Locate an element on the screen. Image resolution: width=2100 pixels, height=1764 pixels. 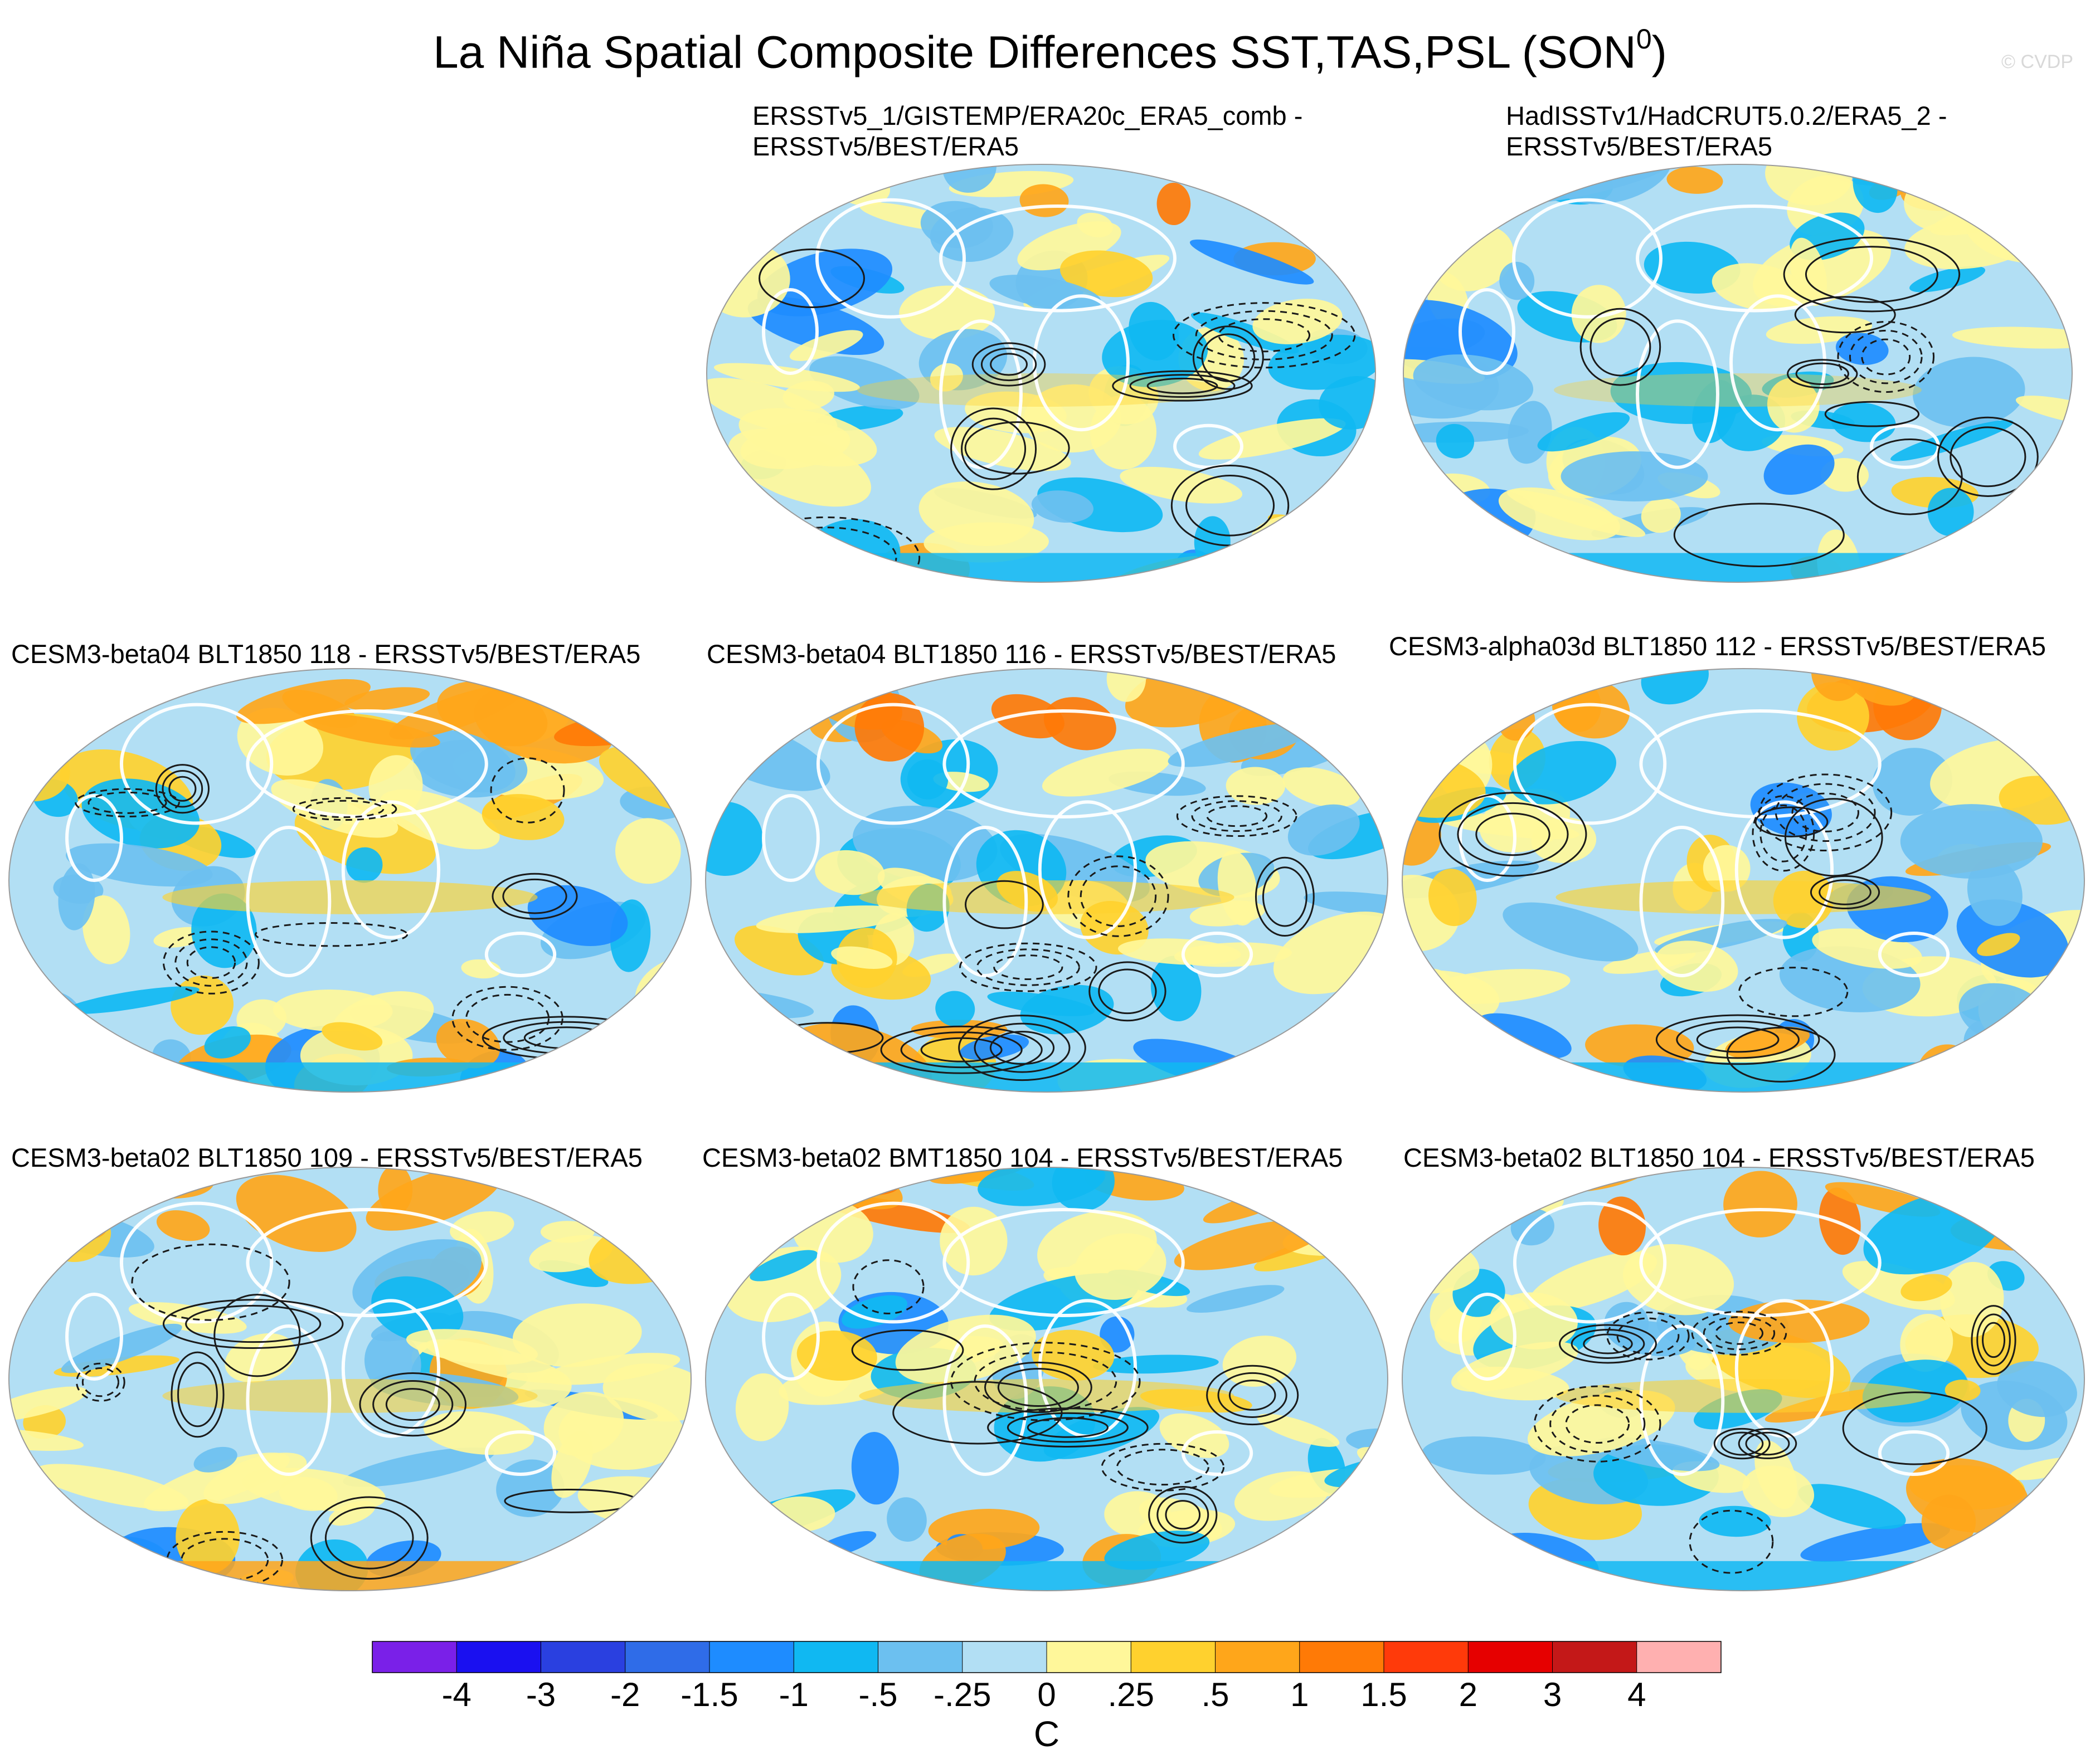
map-outline-p1 is located at coordinates (1041, 373).